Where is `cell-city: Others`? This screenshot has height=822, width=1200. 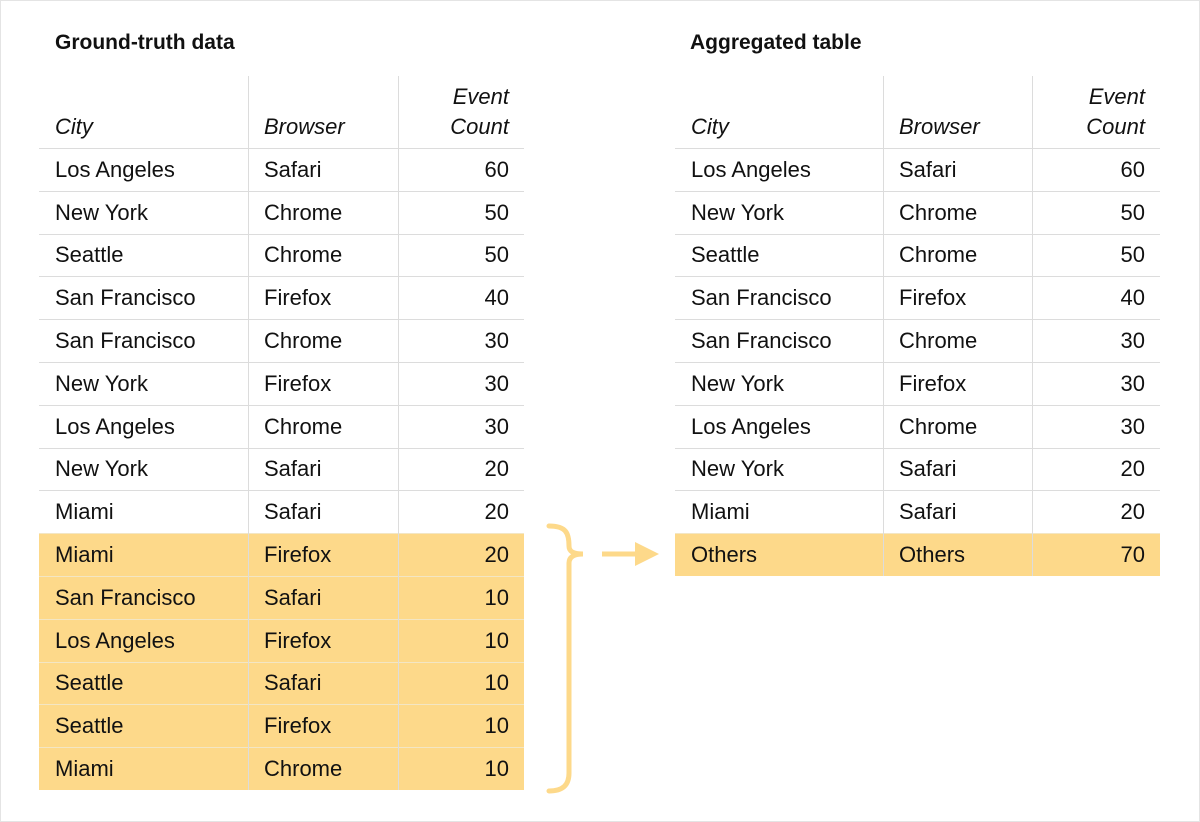 cell-city: Others is located at coordinates (724, 555).